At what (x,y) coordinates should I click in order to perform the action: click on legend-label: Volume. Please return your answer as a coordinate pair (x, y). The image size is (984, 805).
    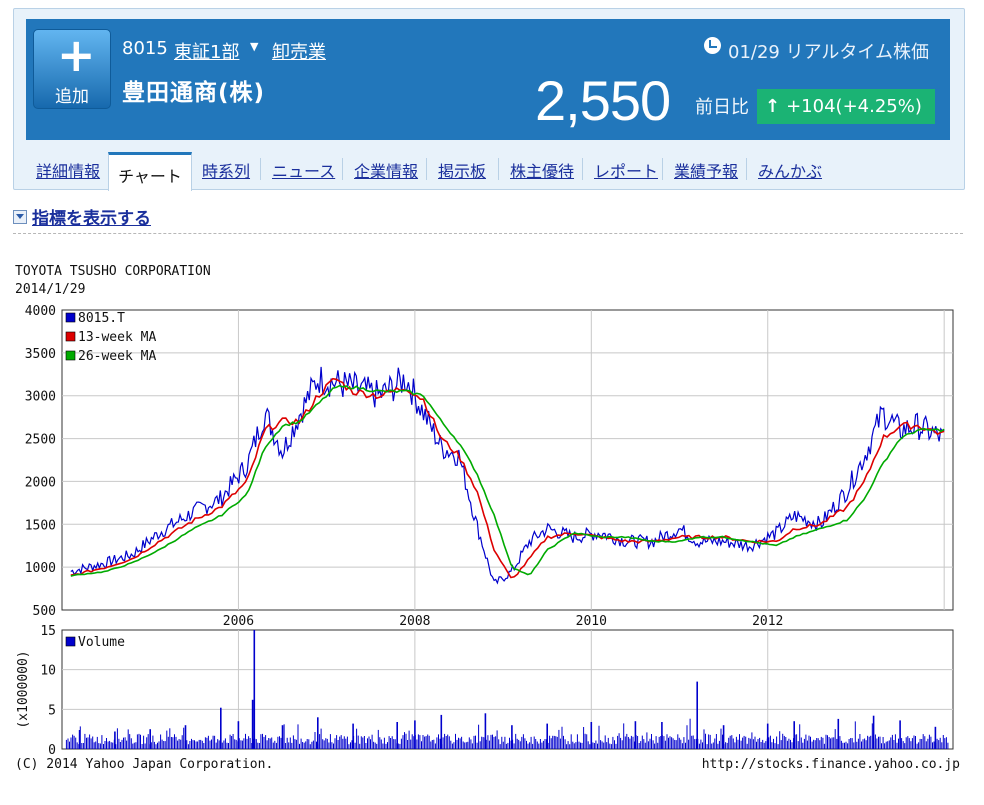
    Looking at the image, I should click on (101, 642).